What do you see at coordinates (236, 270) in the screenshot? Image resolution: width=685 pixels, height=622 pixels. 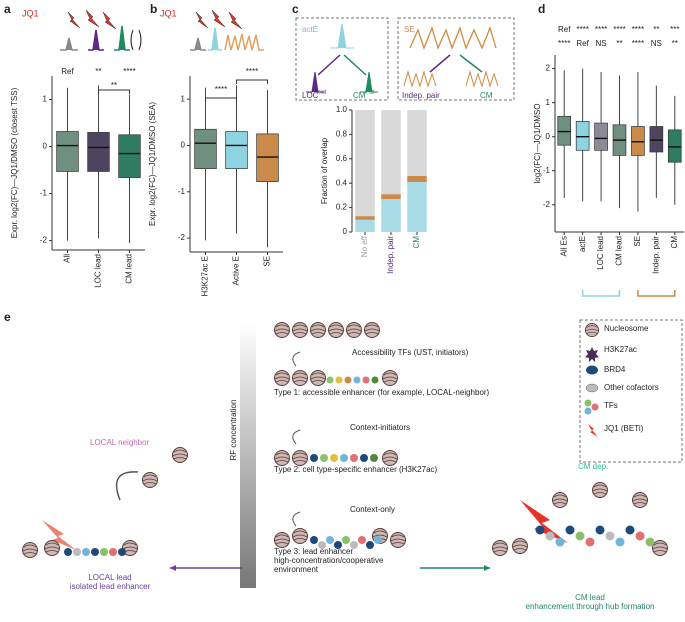 I see `x-tick-label: Active E` at bounding box center [236, 270].